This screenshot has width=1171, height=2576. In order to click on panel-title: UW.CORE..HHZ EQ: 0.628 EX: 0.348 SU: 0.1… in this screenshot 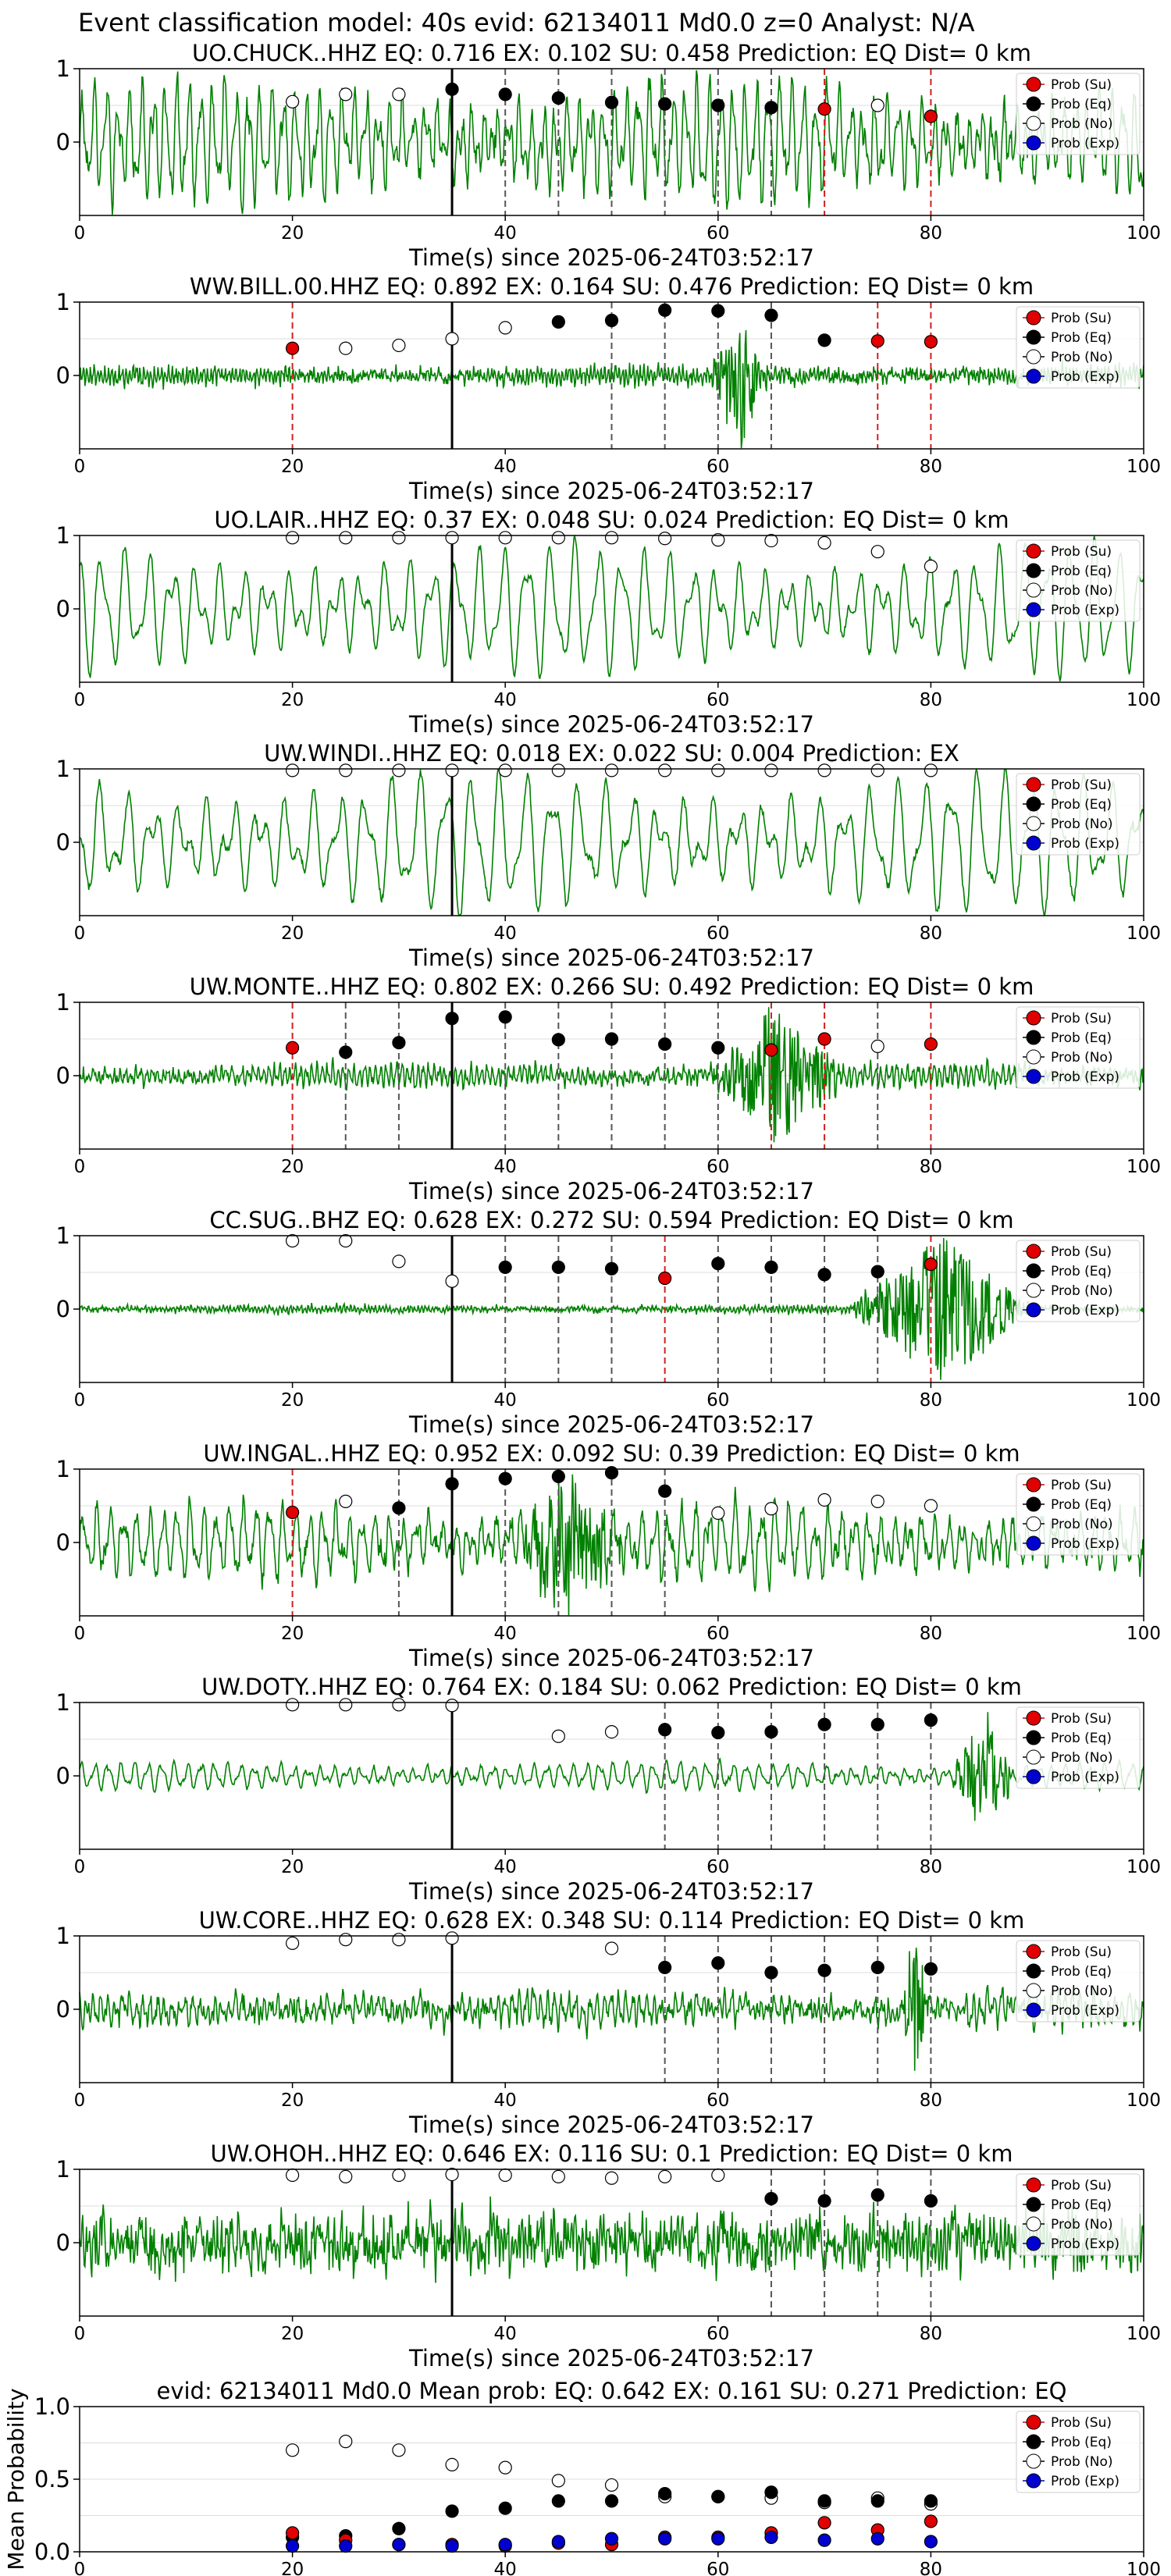, I will do `click(612, 1920)`.